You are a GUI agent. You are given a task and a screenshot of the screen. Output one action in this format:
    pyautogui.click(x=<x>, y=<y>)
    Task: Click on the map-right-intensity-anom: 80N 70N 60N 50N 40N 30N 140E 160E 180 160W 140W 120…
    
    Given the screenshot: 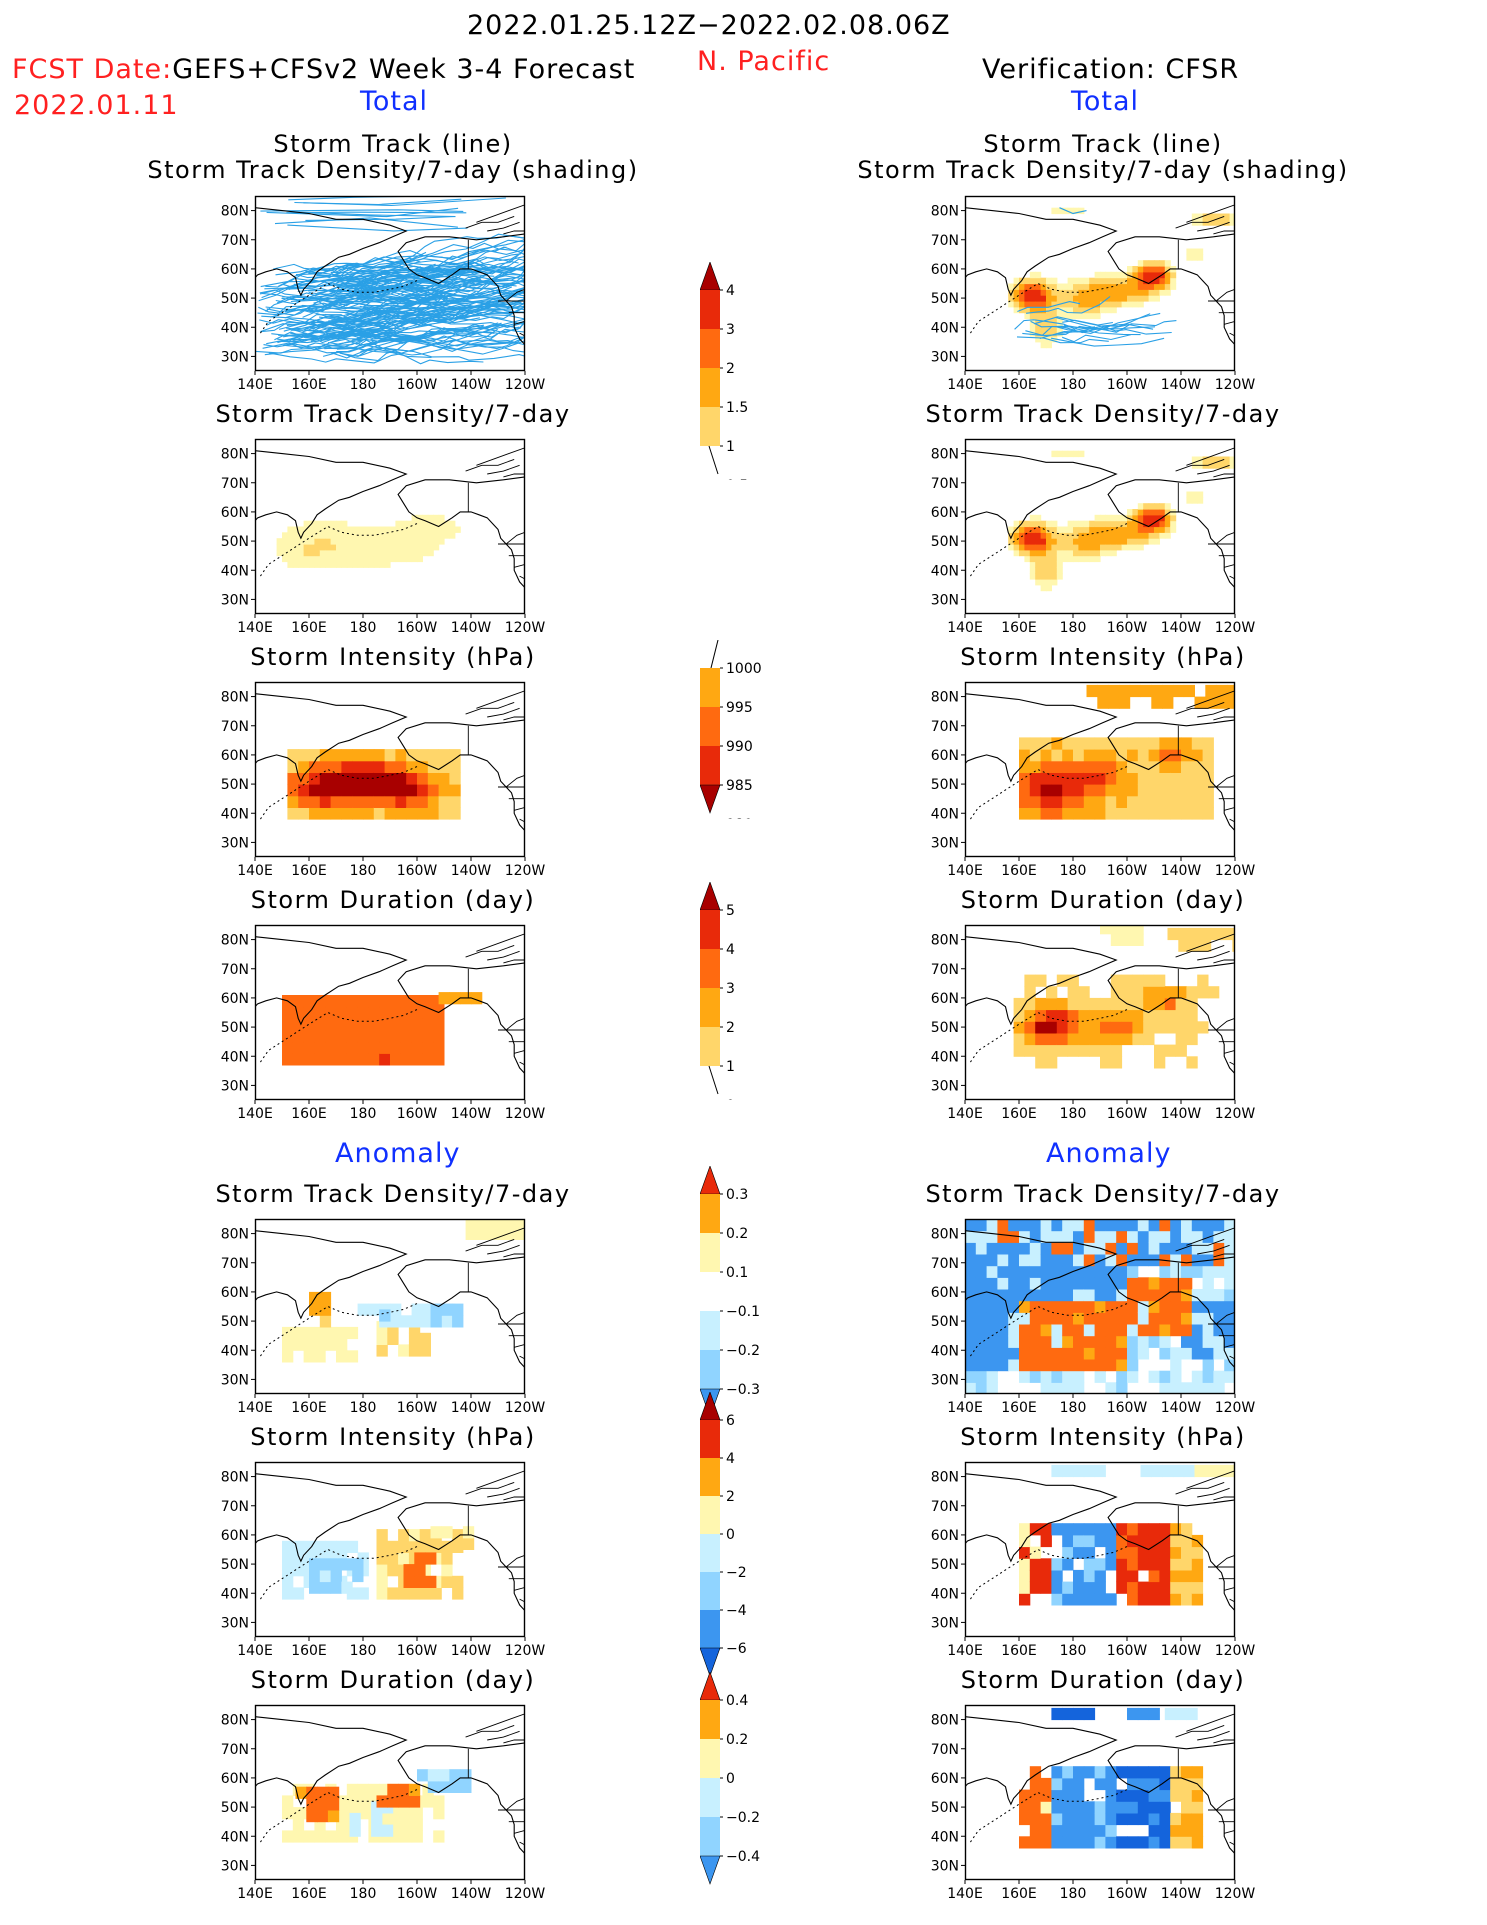 What is the action you would take?
    pyautogui.click(x=1093, y=1560)
    